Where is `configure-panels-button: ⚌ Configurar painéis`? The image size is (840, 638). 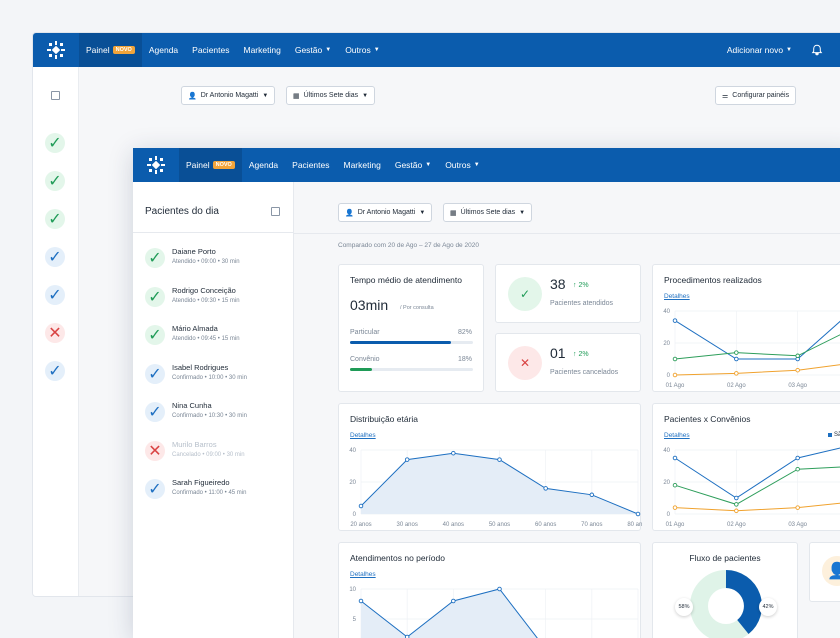 configure-panels-button: ⚌ Configurar painéis is located at coordinates (756, 95).